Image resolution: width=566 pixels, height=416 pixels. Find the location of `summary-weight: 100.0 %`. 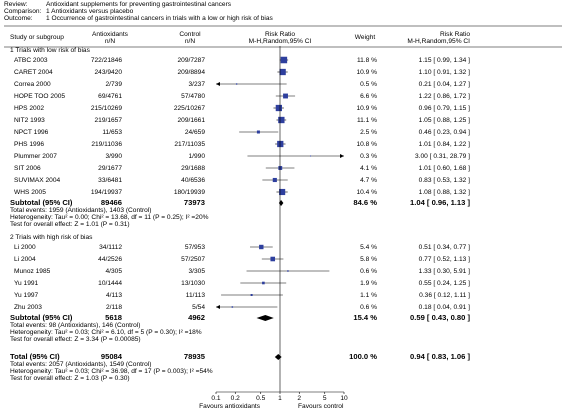

summary-weight: 100.0 % is located at coordinates (363, 356).